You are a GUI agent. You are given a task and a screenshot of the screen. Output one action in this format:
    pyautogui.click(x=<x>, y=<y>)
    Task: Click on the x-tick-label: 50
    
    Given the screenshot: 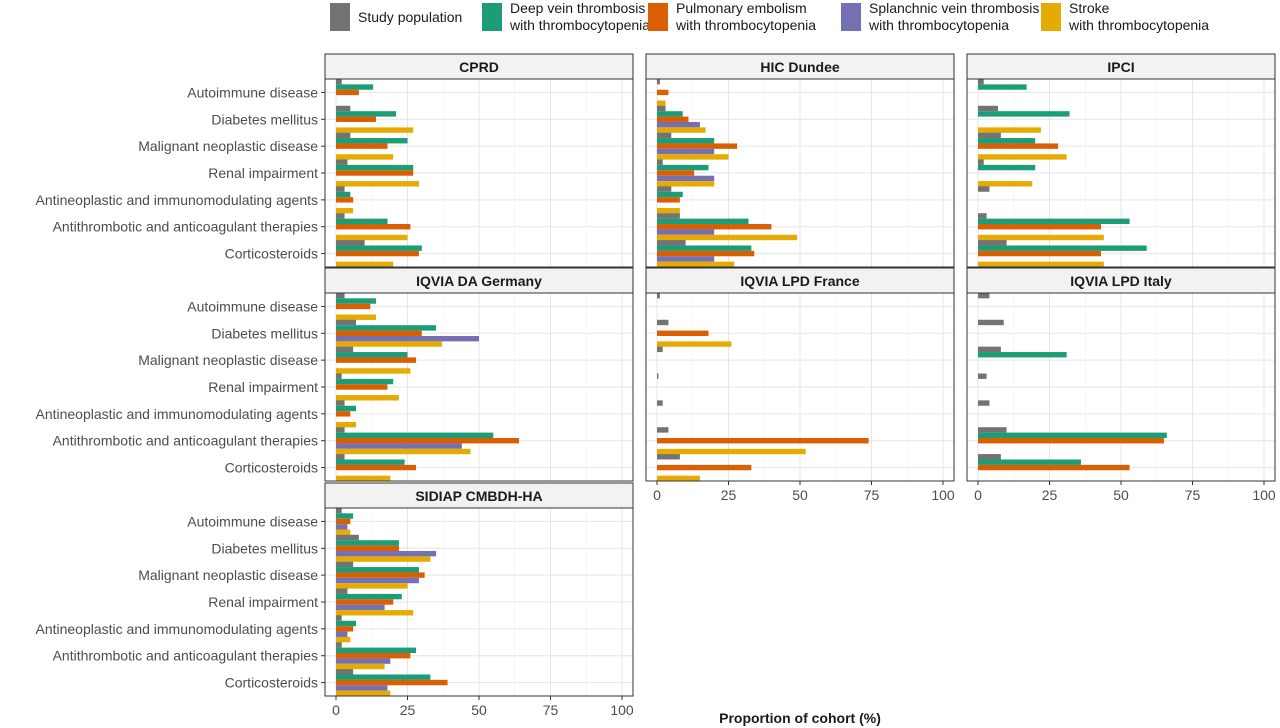 What is the action you would take?
    pyautogui.click(x=800, y=495)
    